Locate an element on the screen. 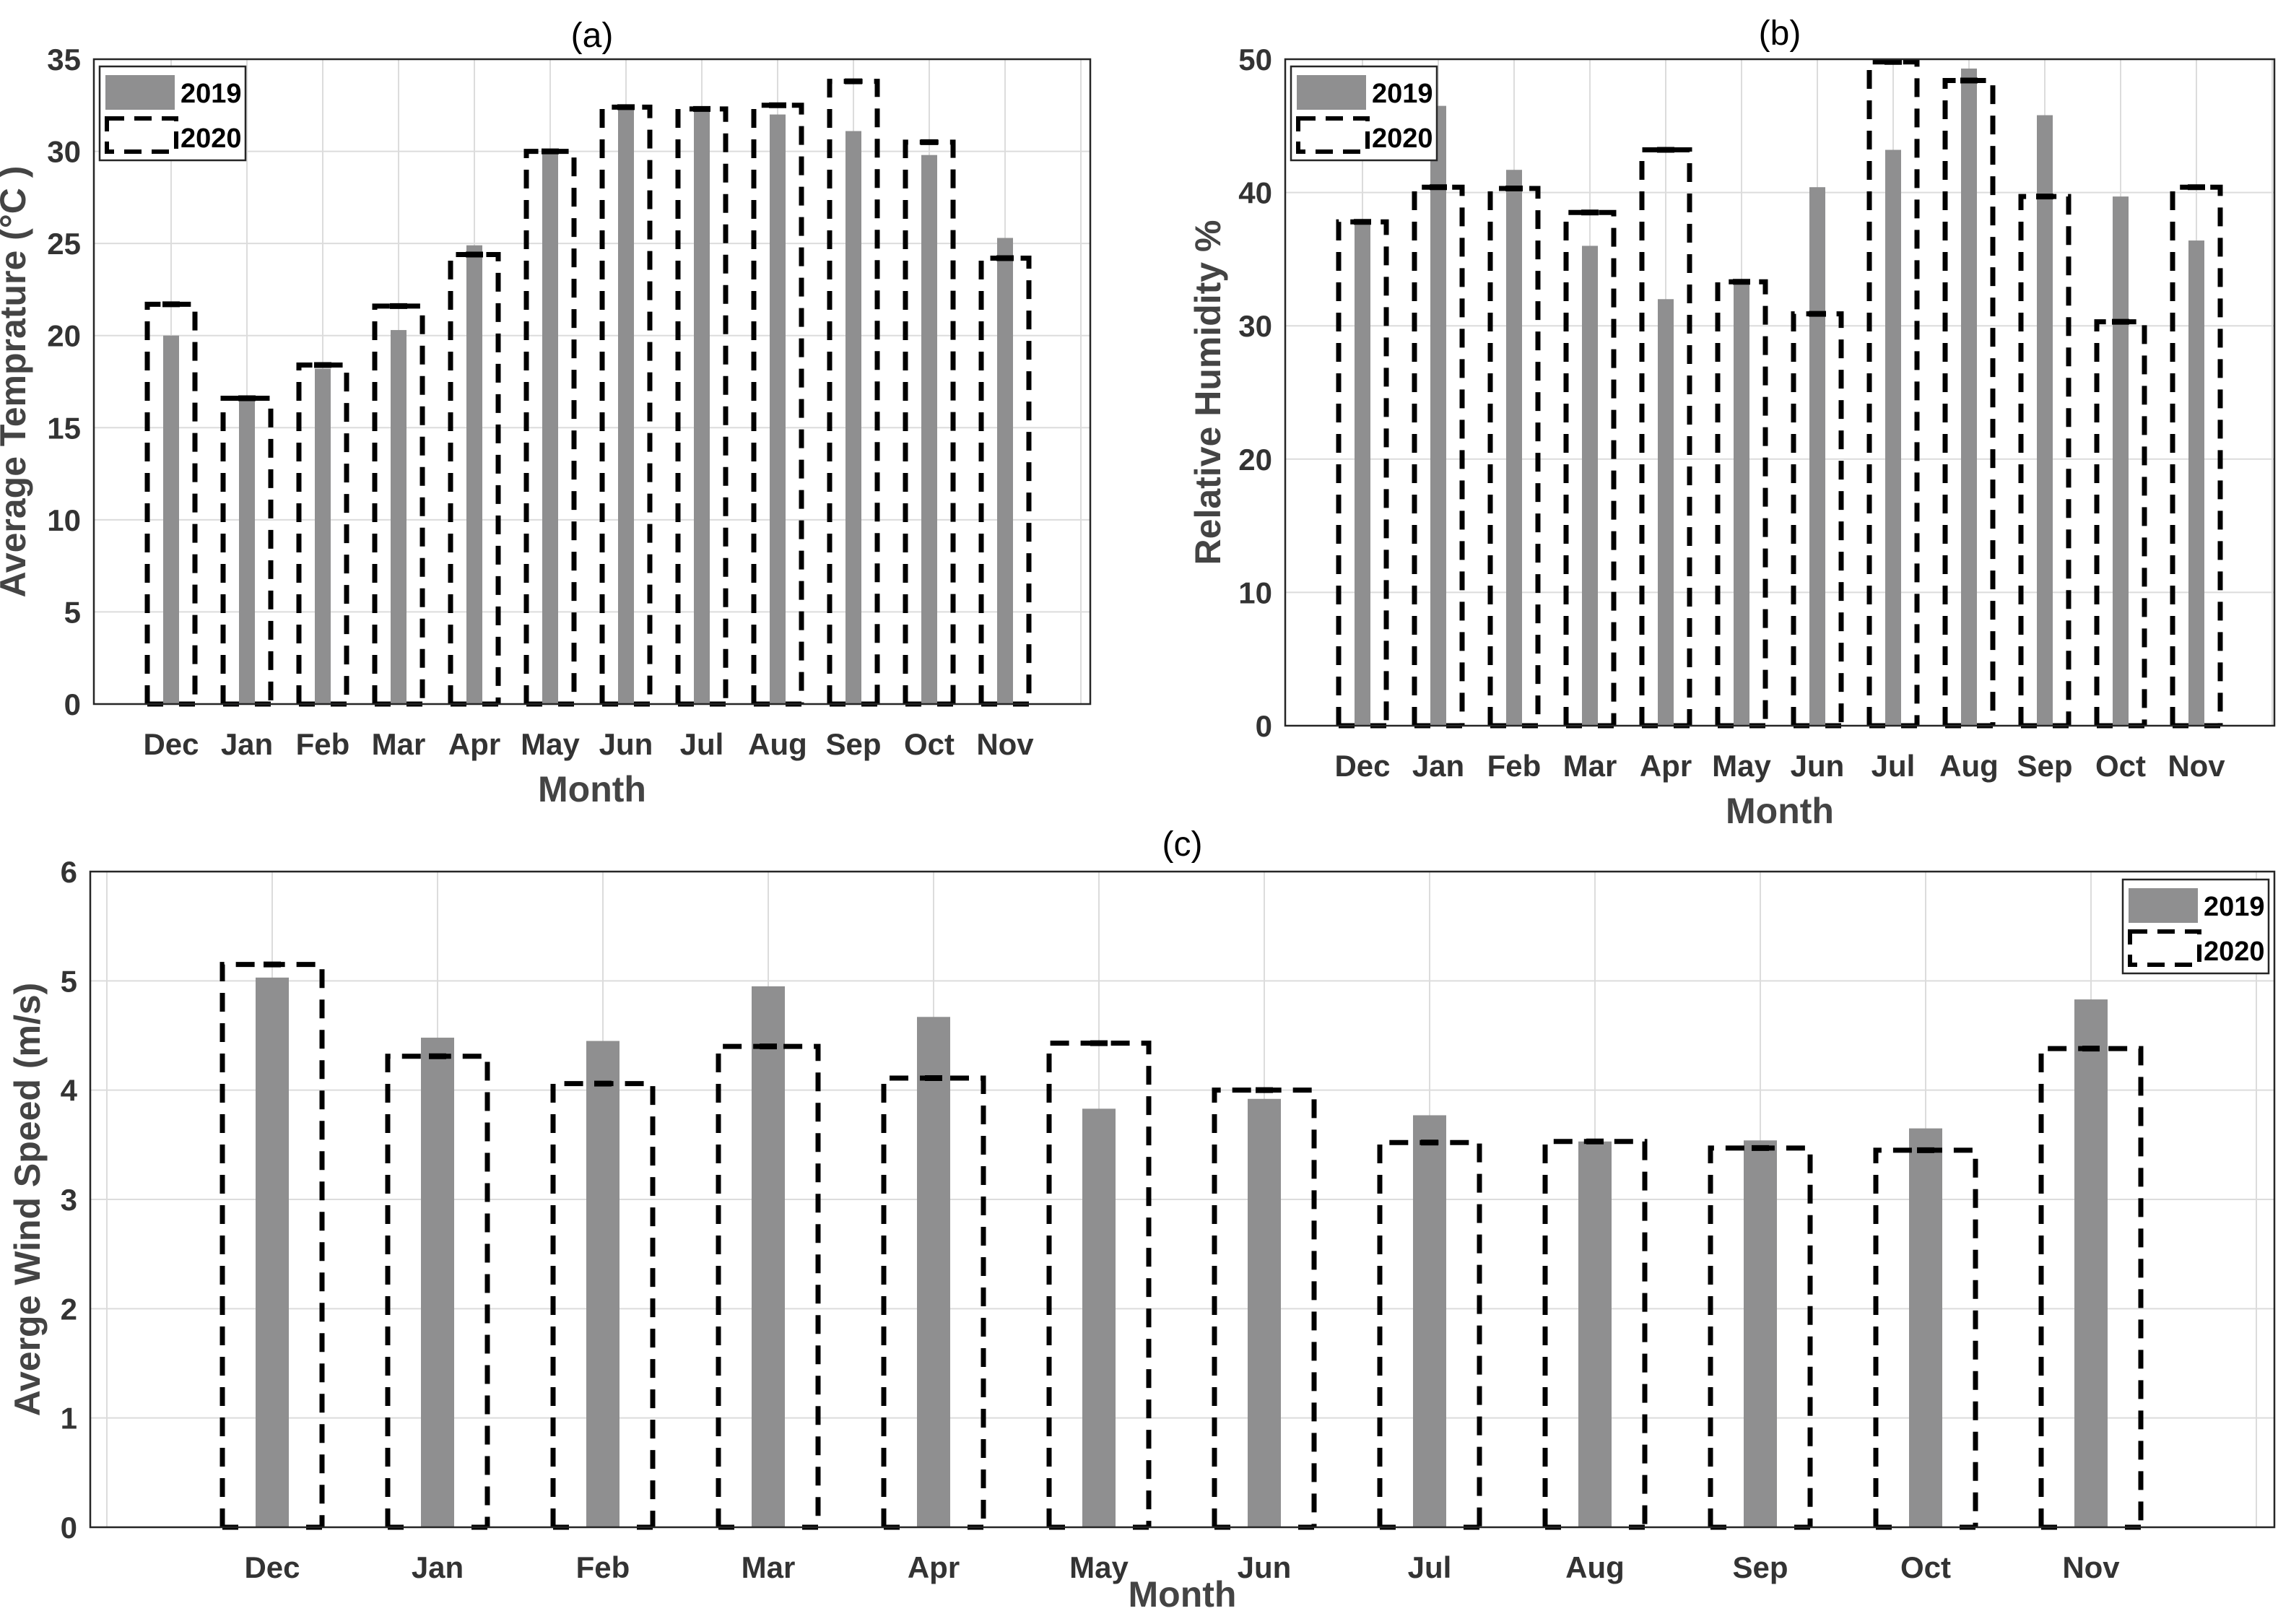  bar-2019-nov is located at coordinates (2196, 483).